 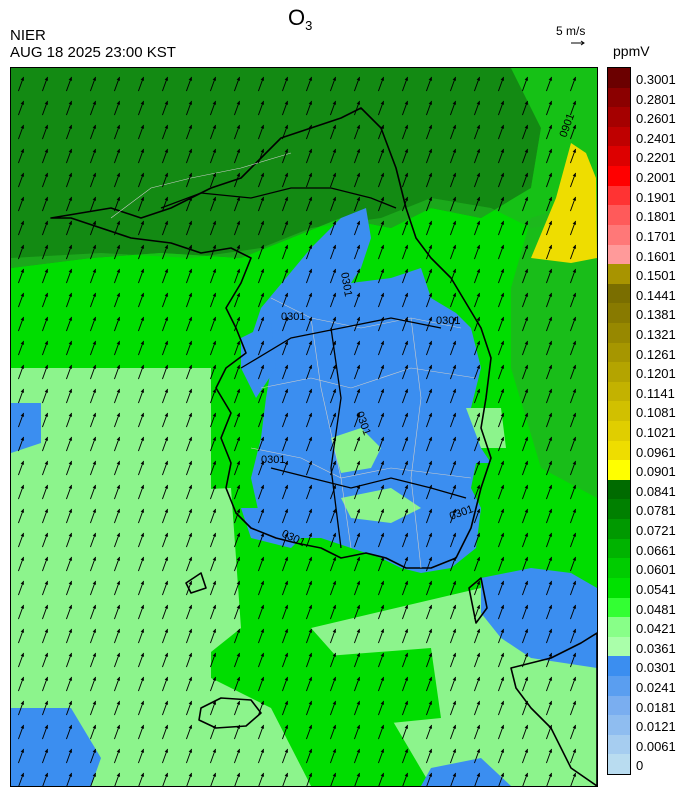 I want to click on colorbar-tick-label: 0.0601, so click(x=656, y=570).